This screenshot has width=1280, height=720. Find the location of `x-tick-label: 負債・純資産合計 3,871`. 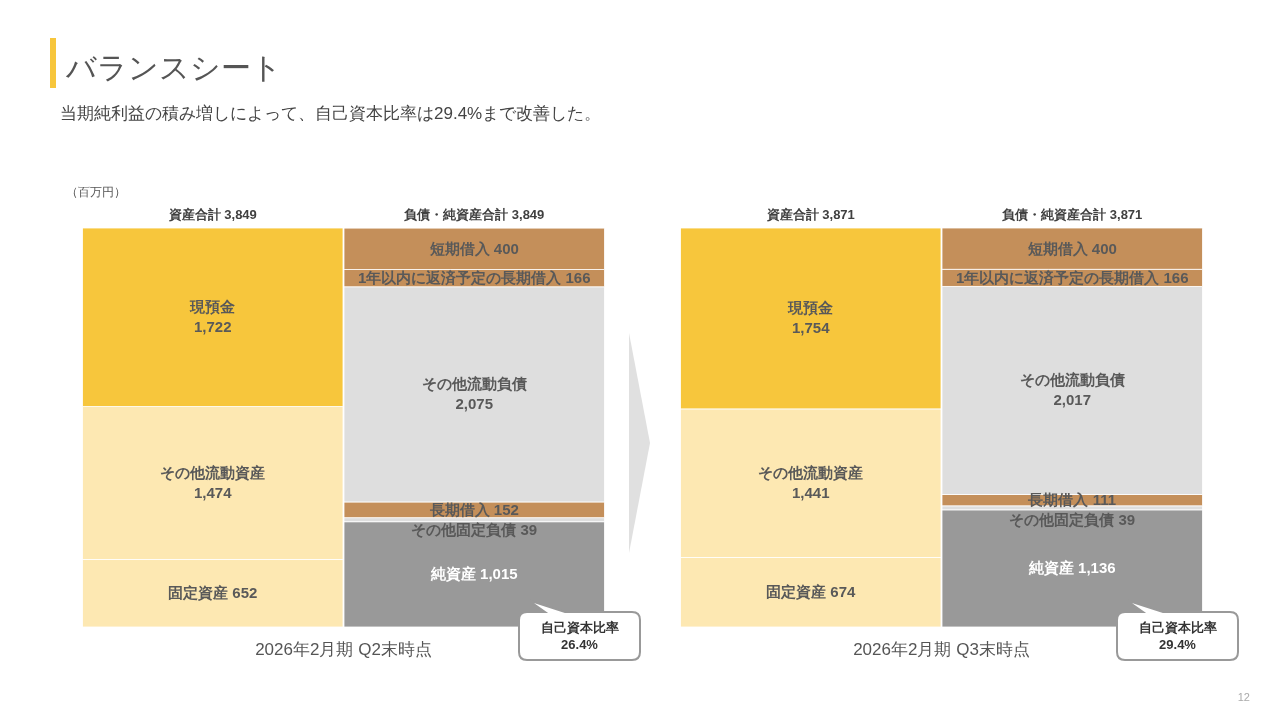

x-tick-label: 負債・純資産合計 3,871 is located at coordinates (1072, 214).